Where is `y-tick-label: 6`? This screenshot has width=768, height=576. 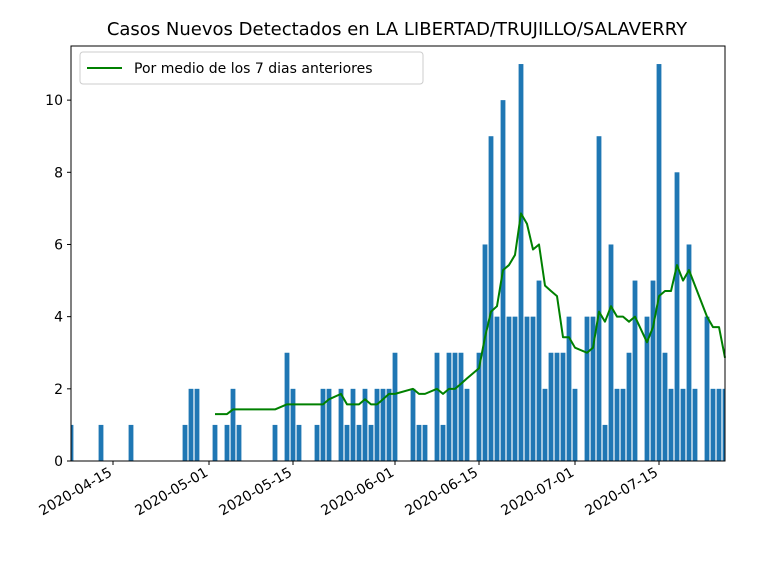 y-tick-label: 6 is located at coordinates (58, 245).